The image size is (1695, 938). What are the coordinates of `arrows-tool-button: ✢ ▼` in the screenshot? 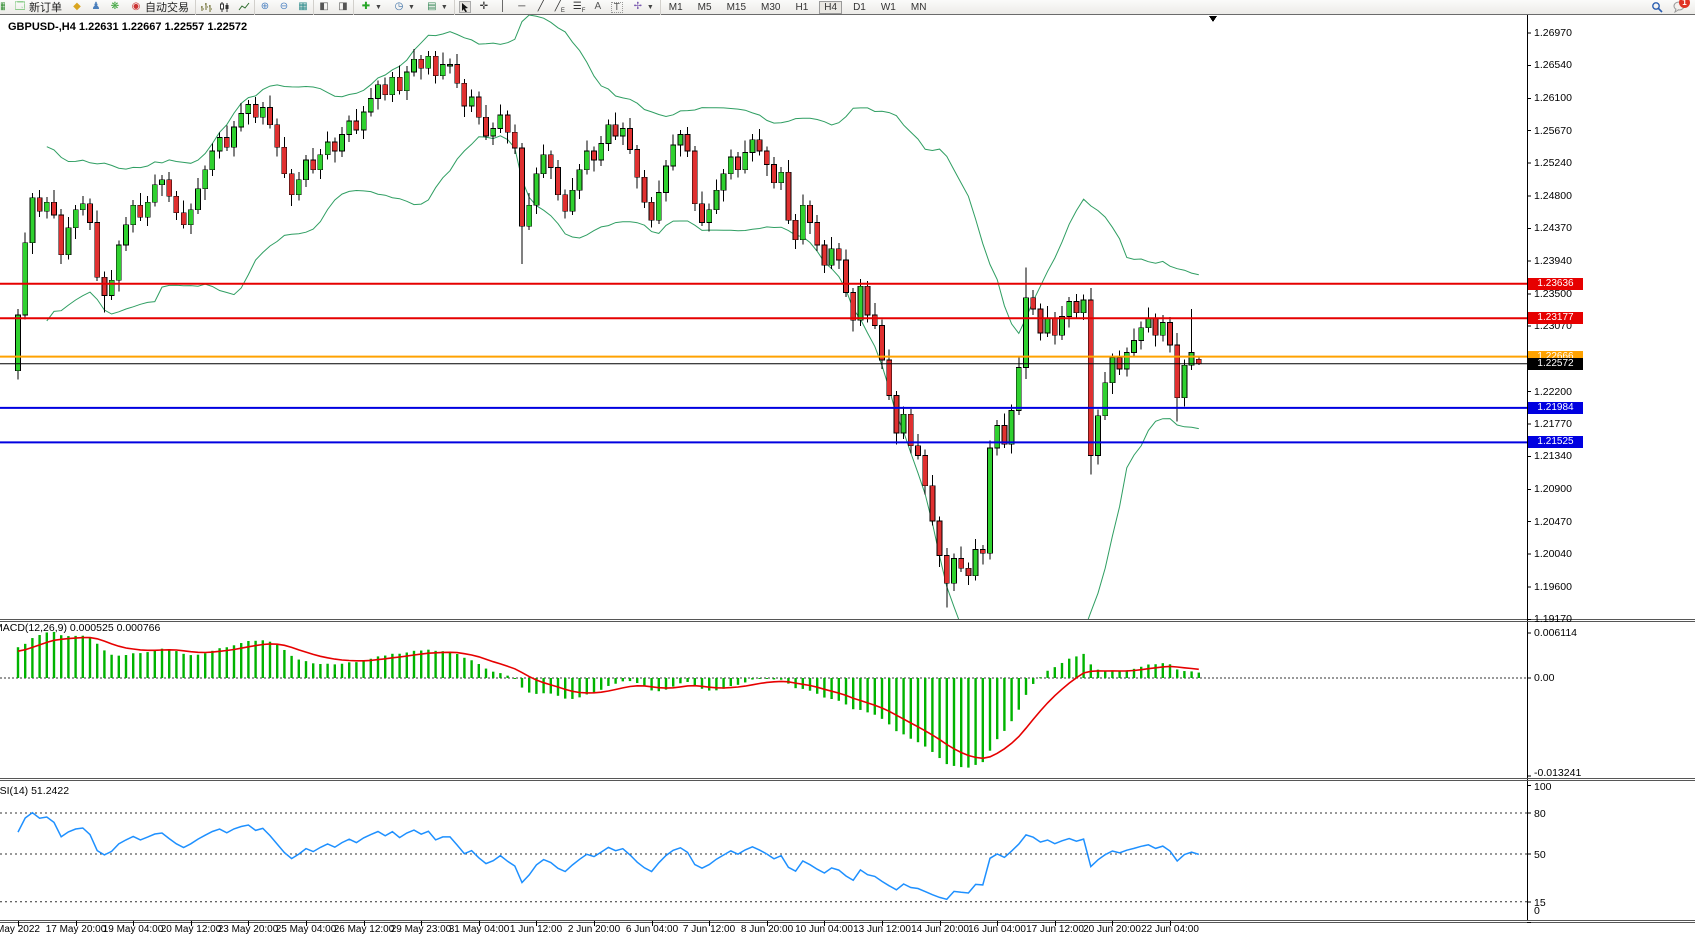 It's located at (643, 7).